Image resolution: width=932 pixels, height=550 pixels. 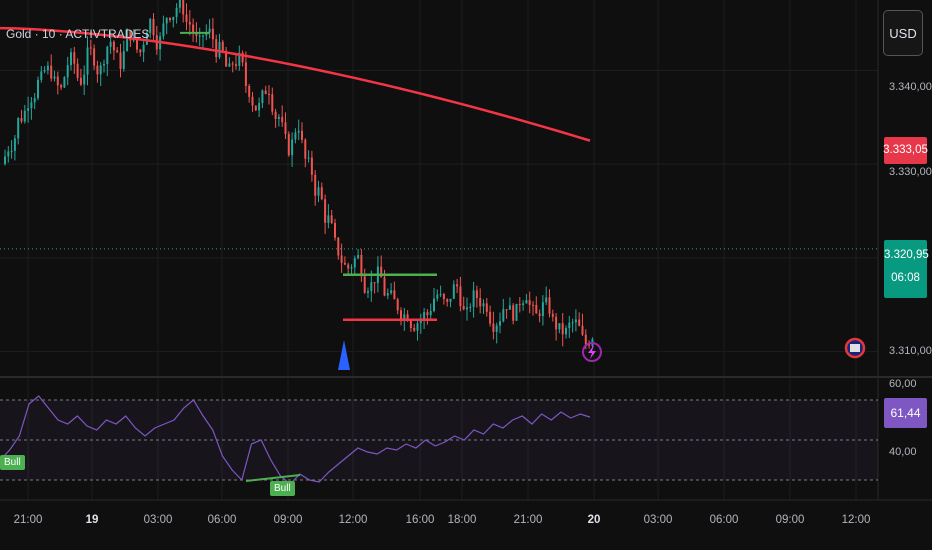 I want to click on time-label-2: 03:00, so click(x=158, y=520).